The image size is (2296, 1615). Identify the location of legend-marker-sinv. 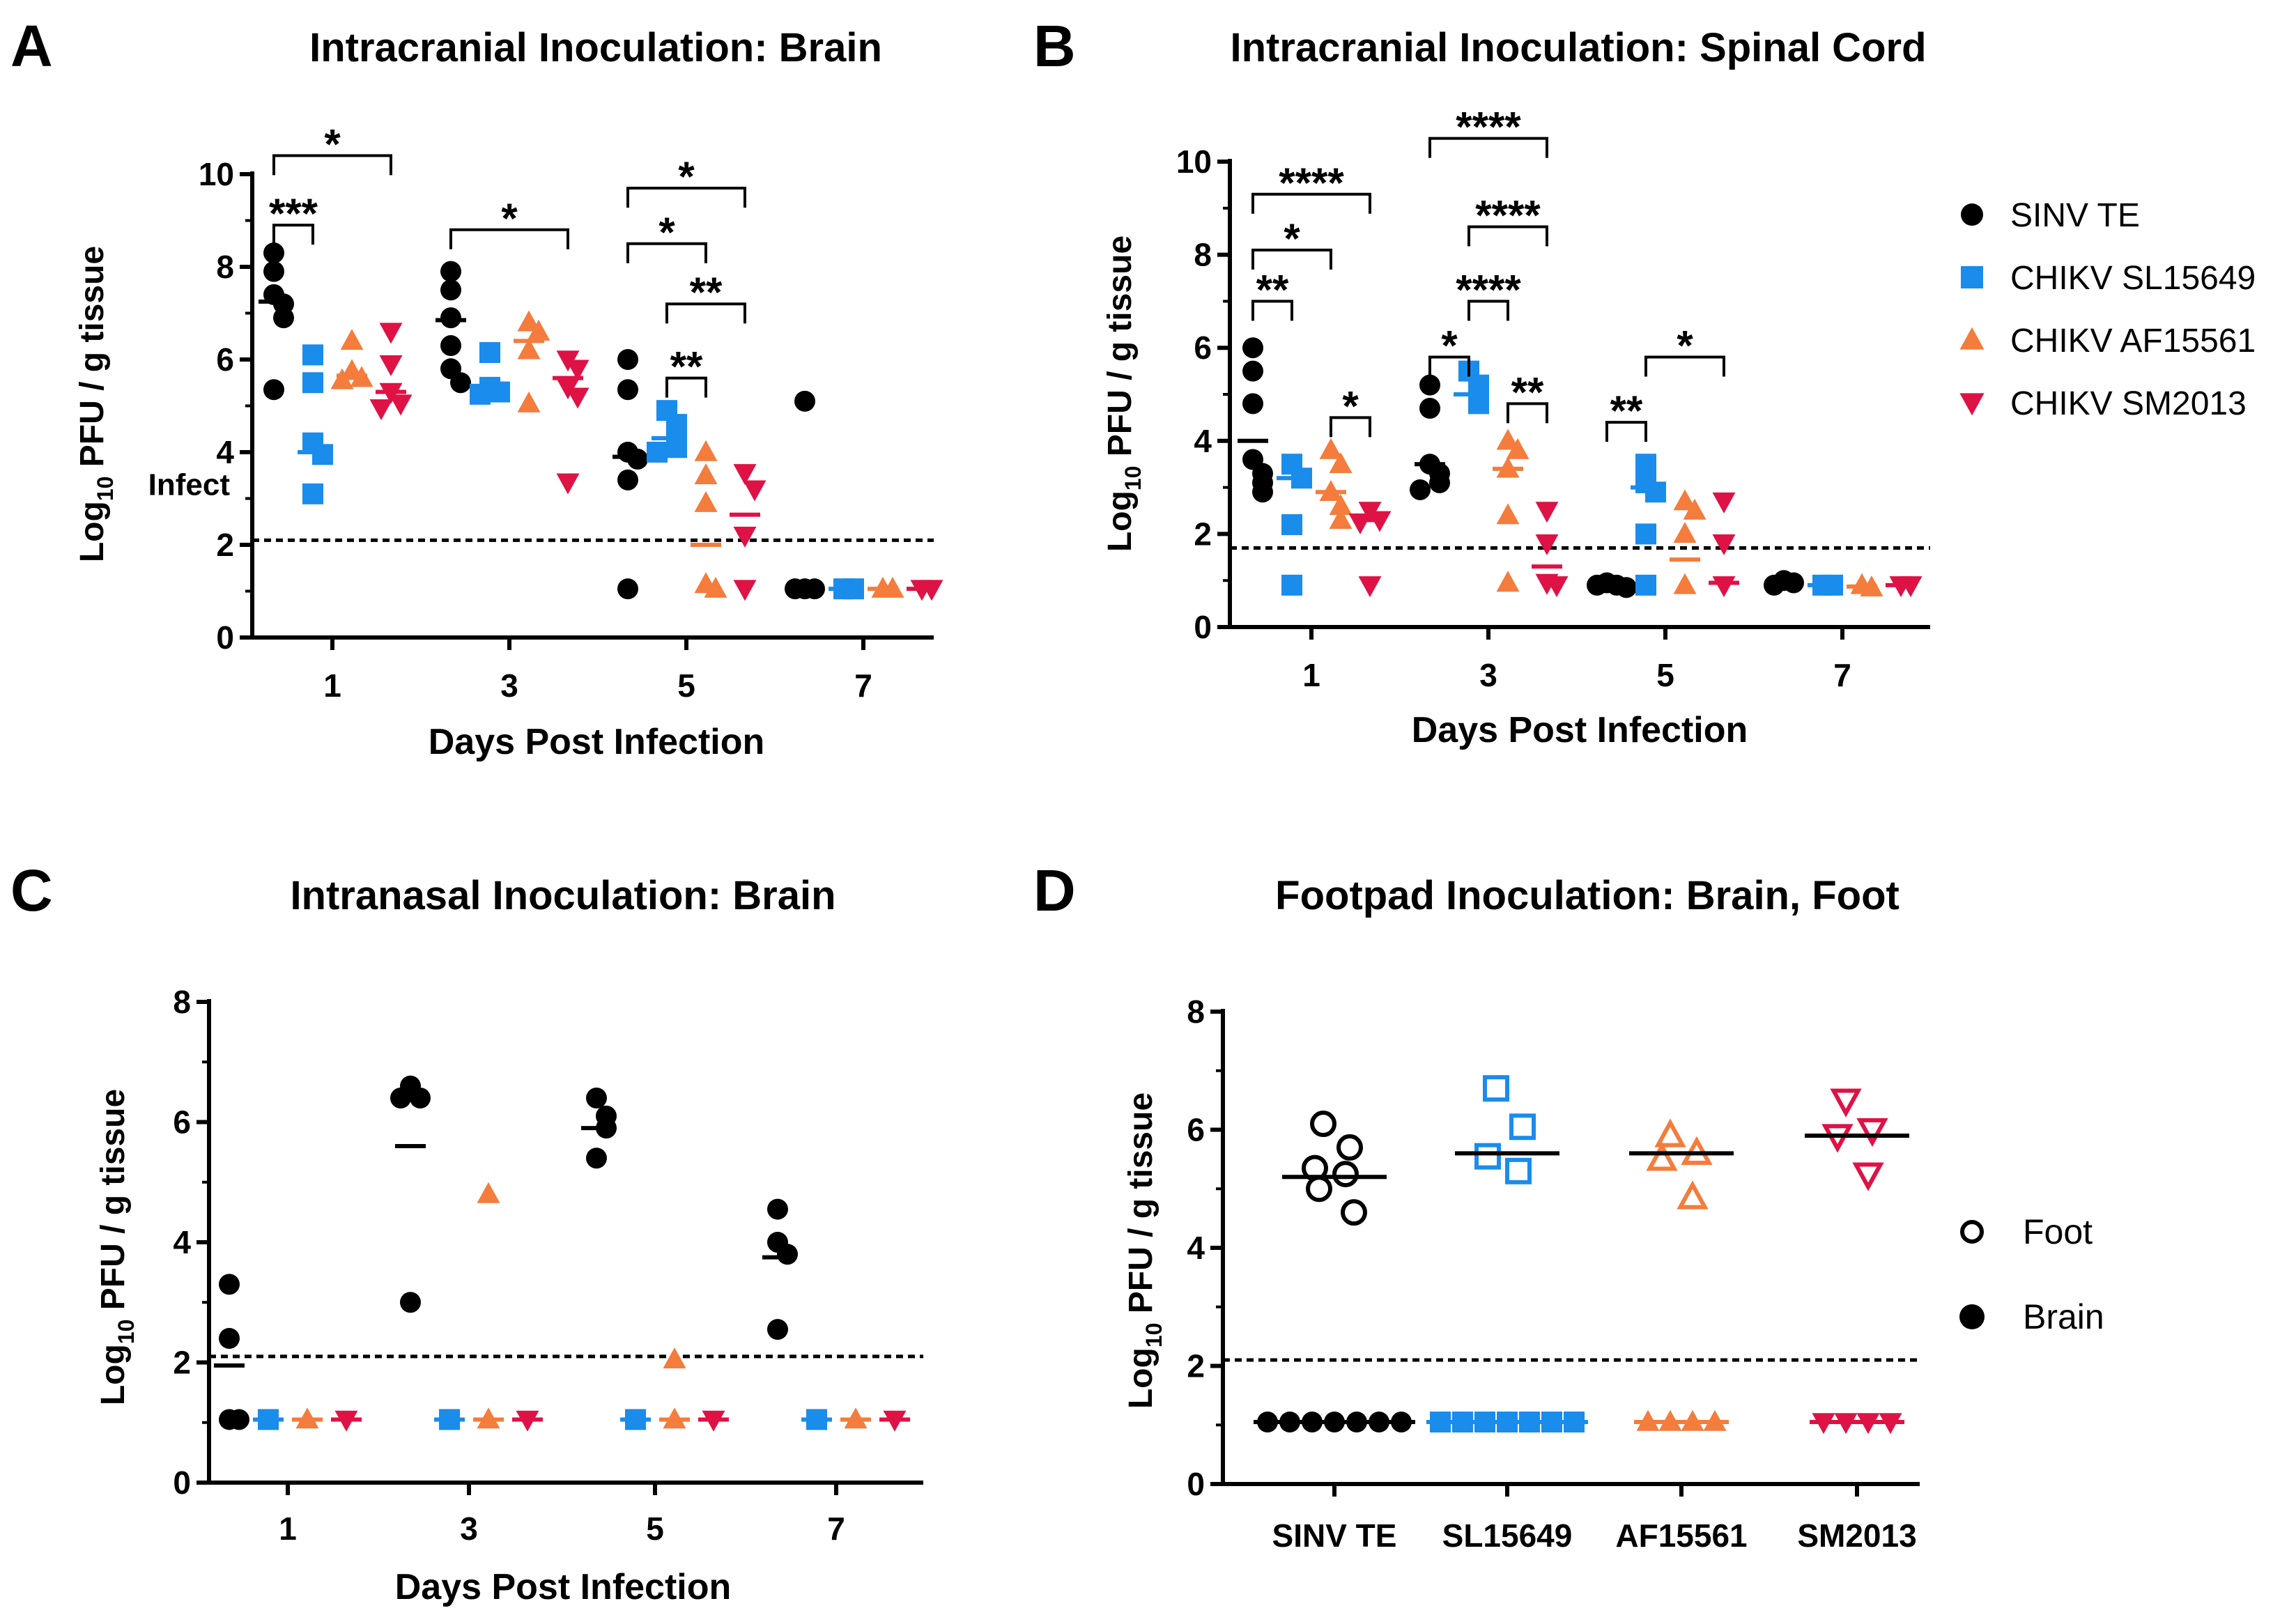
(1972, 214).